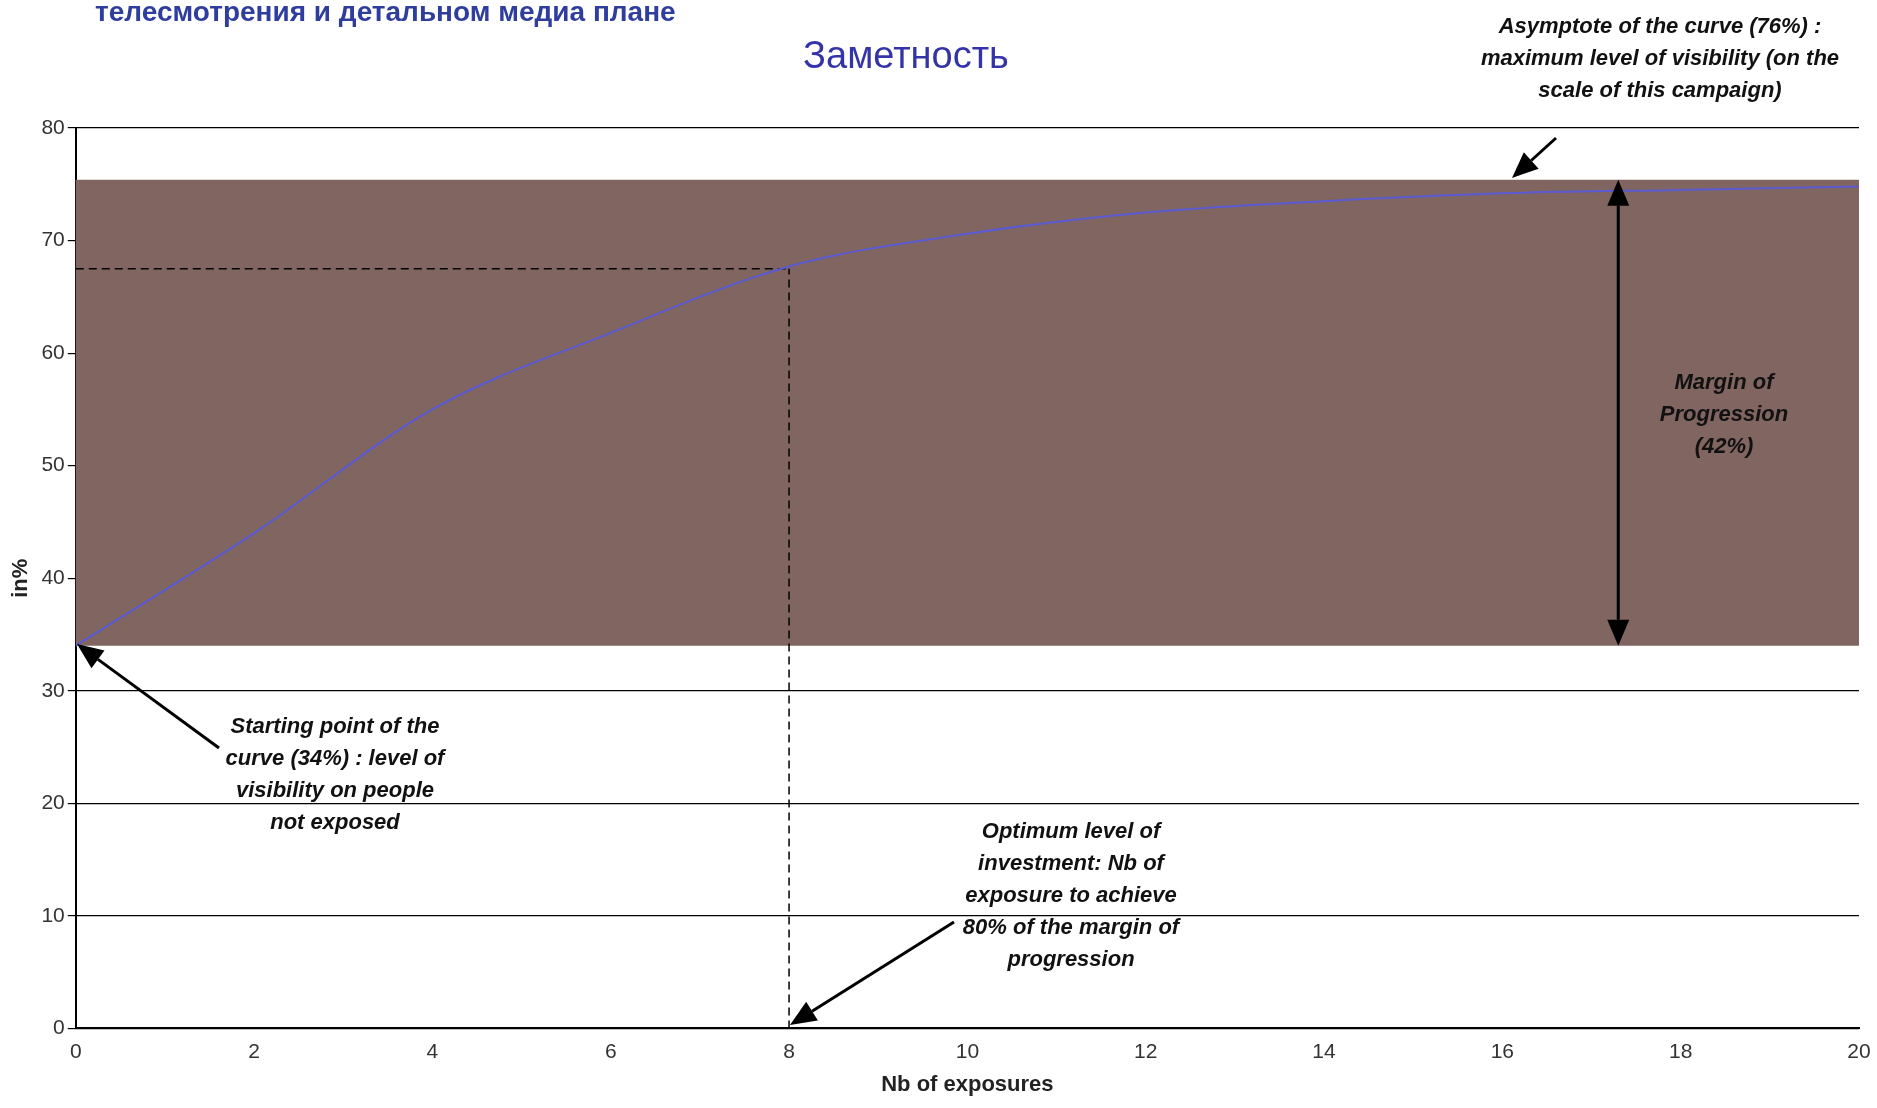 Image resolution: width=1877 pixels, height=1108 pixels. Describe the element at coordinates (1146, 1050) in the screenshot. I see `x-tick-label: 12` at that location.